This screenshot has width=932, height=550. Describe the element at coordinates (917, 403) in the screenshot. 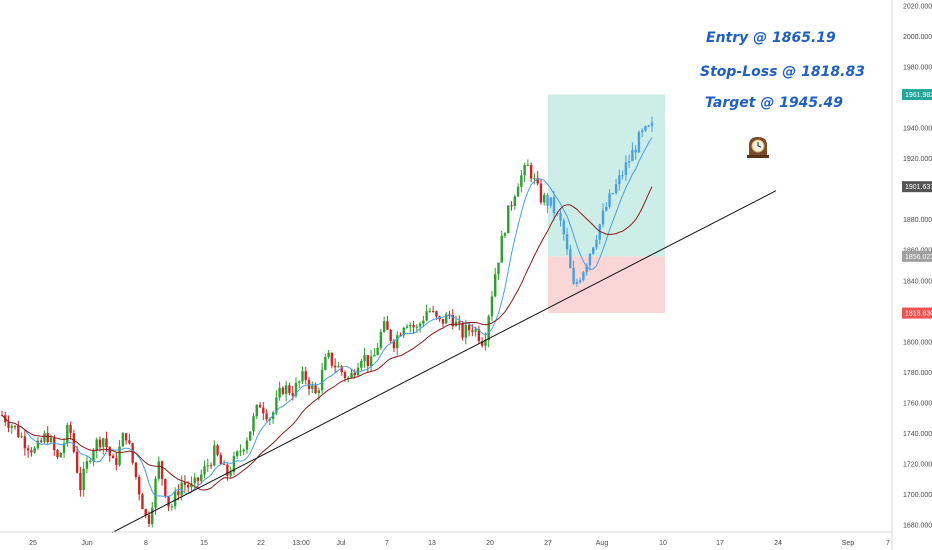

I see `y-tick-label: 1760.000` at that location.